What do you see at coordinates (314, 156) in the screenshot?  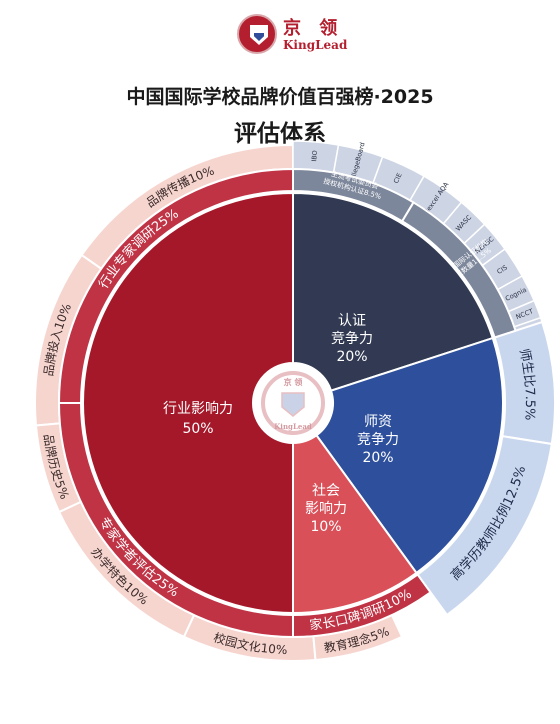 I see `exam-board-label-1: IBO` at bounding box center [314, 156].